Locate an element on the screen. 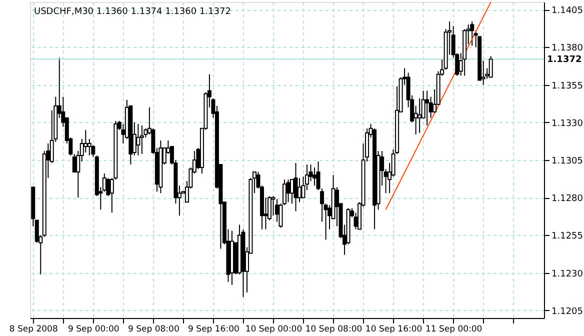 Image resolution: width=584 pixels, height=336 pixels. x-tick-label: 10 Sep 00:00 is located at coordinates (273, 329).